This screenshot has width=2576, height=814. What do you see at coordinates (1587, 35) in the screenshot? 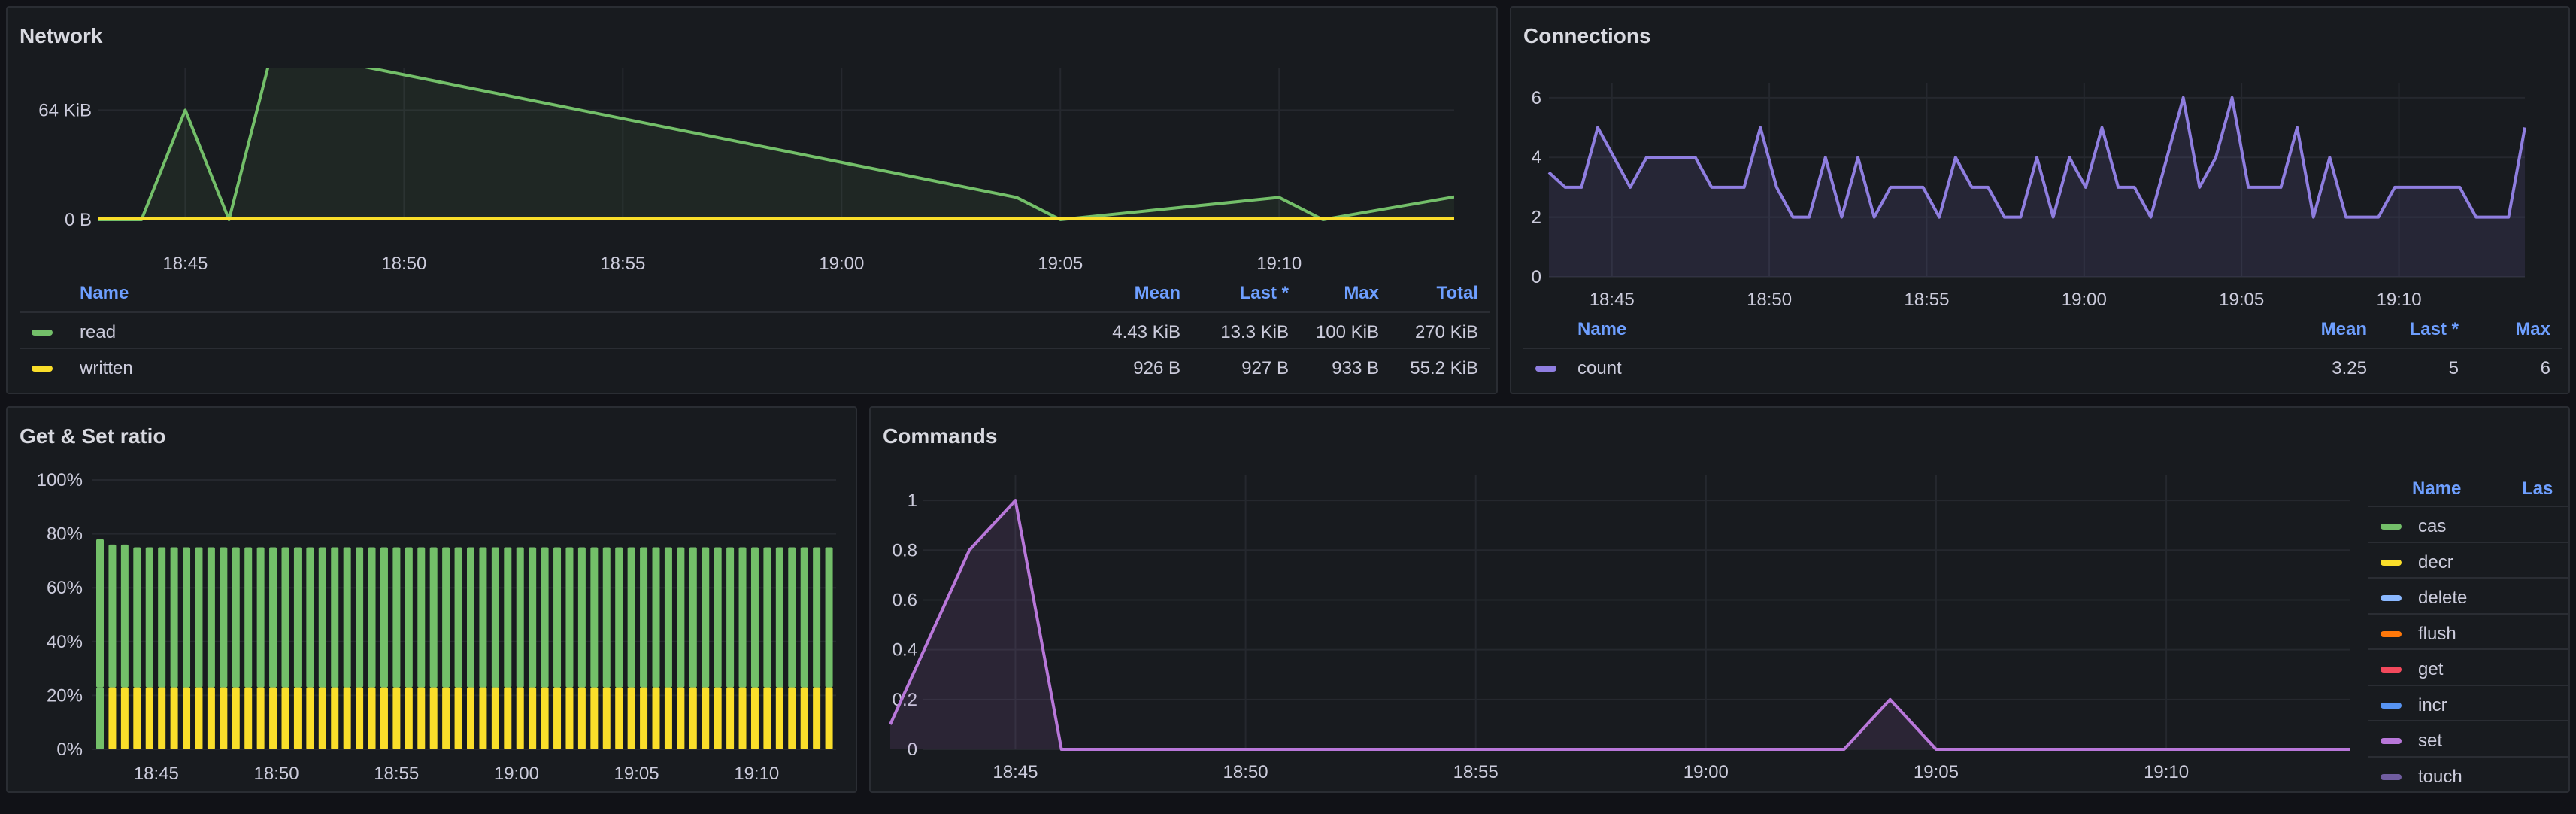
I see `panel-title: Connections` at bounding box center [1587, 35].